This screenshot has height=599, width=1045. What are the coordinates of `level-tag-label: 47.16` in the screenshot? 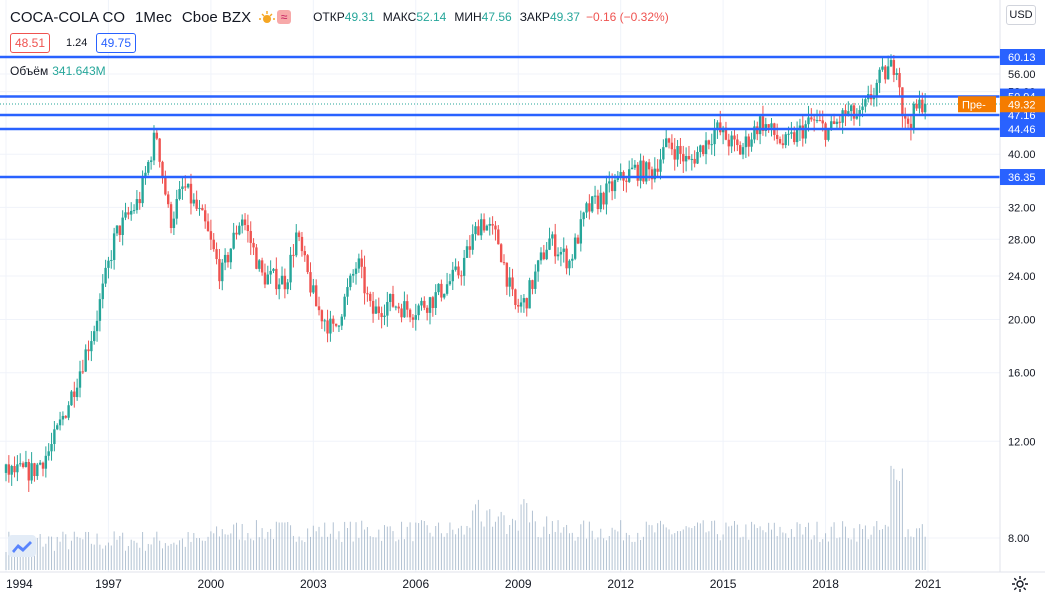 It's located at (1022, 116).